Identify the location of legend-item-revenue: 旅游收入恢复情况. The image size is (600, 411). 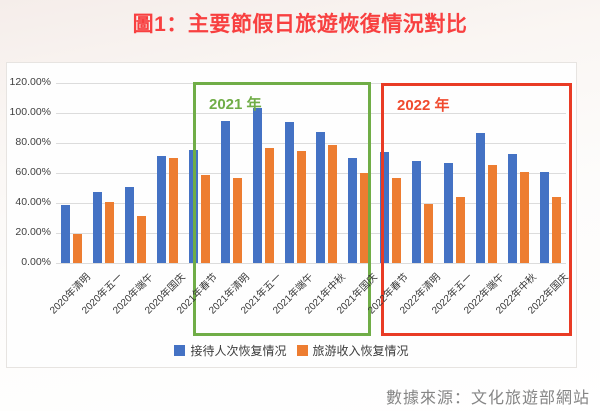
(352, 350).